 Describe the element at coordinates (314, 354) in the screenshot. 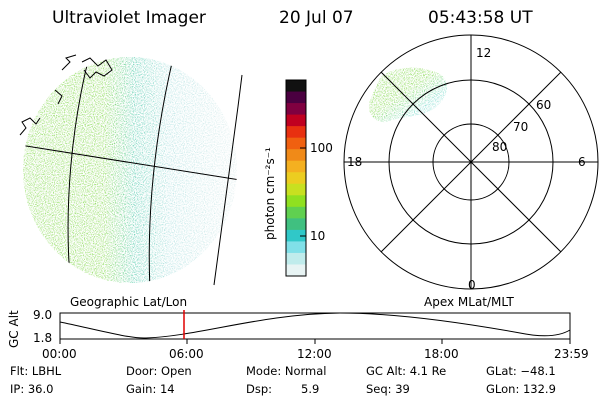

I see `time-tick-1200: 12:00` at that location.